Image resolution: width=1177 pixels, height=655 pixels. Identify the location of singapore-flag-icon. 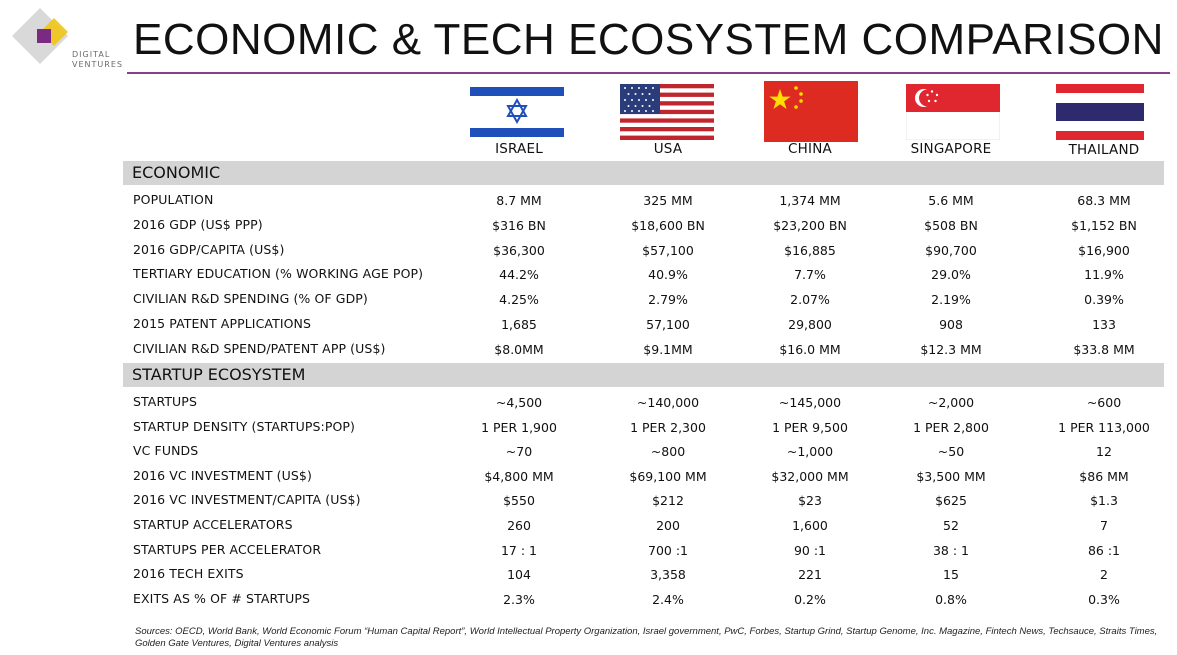
(953, 112).